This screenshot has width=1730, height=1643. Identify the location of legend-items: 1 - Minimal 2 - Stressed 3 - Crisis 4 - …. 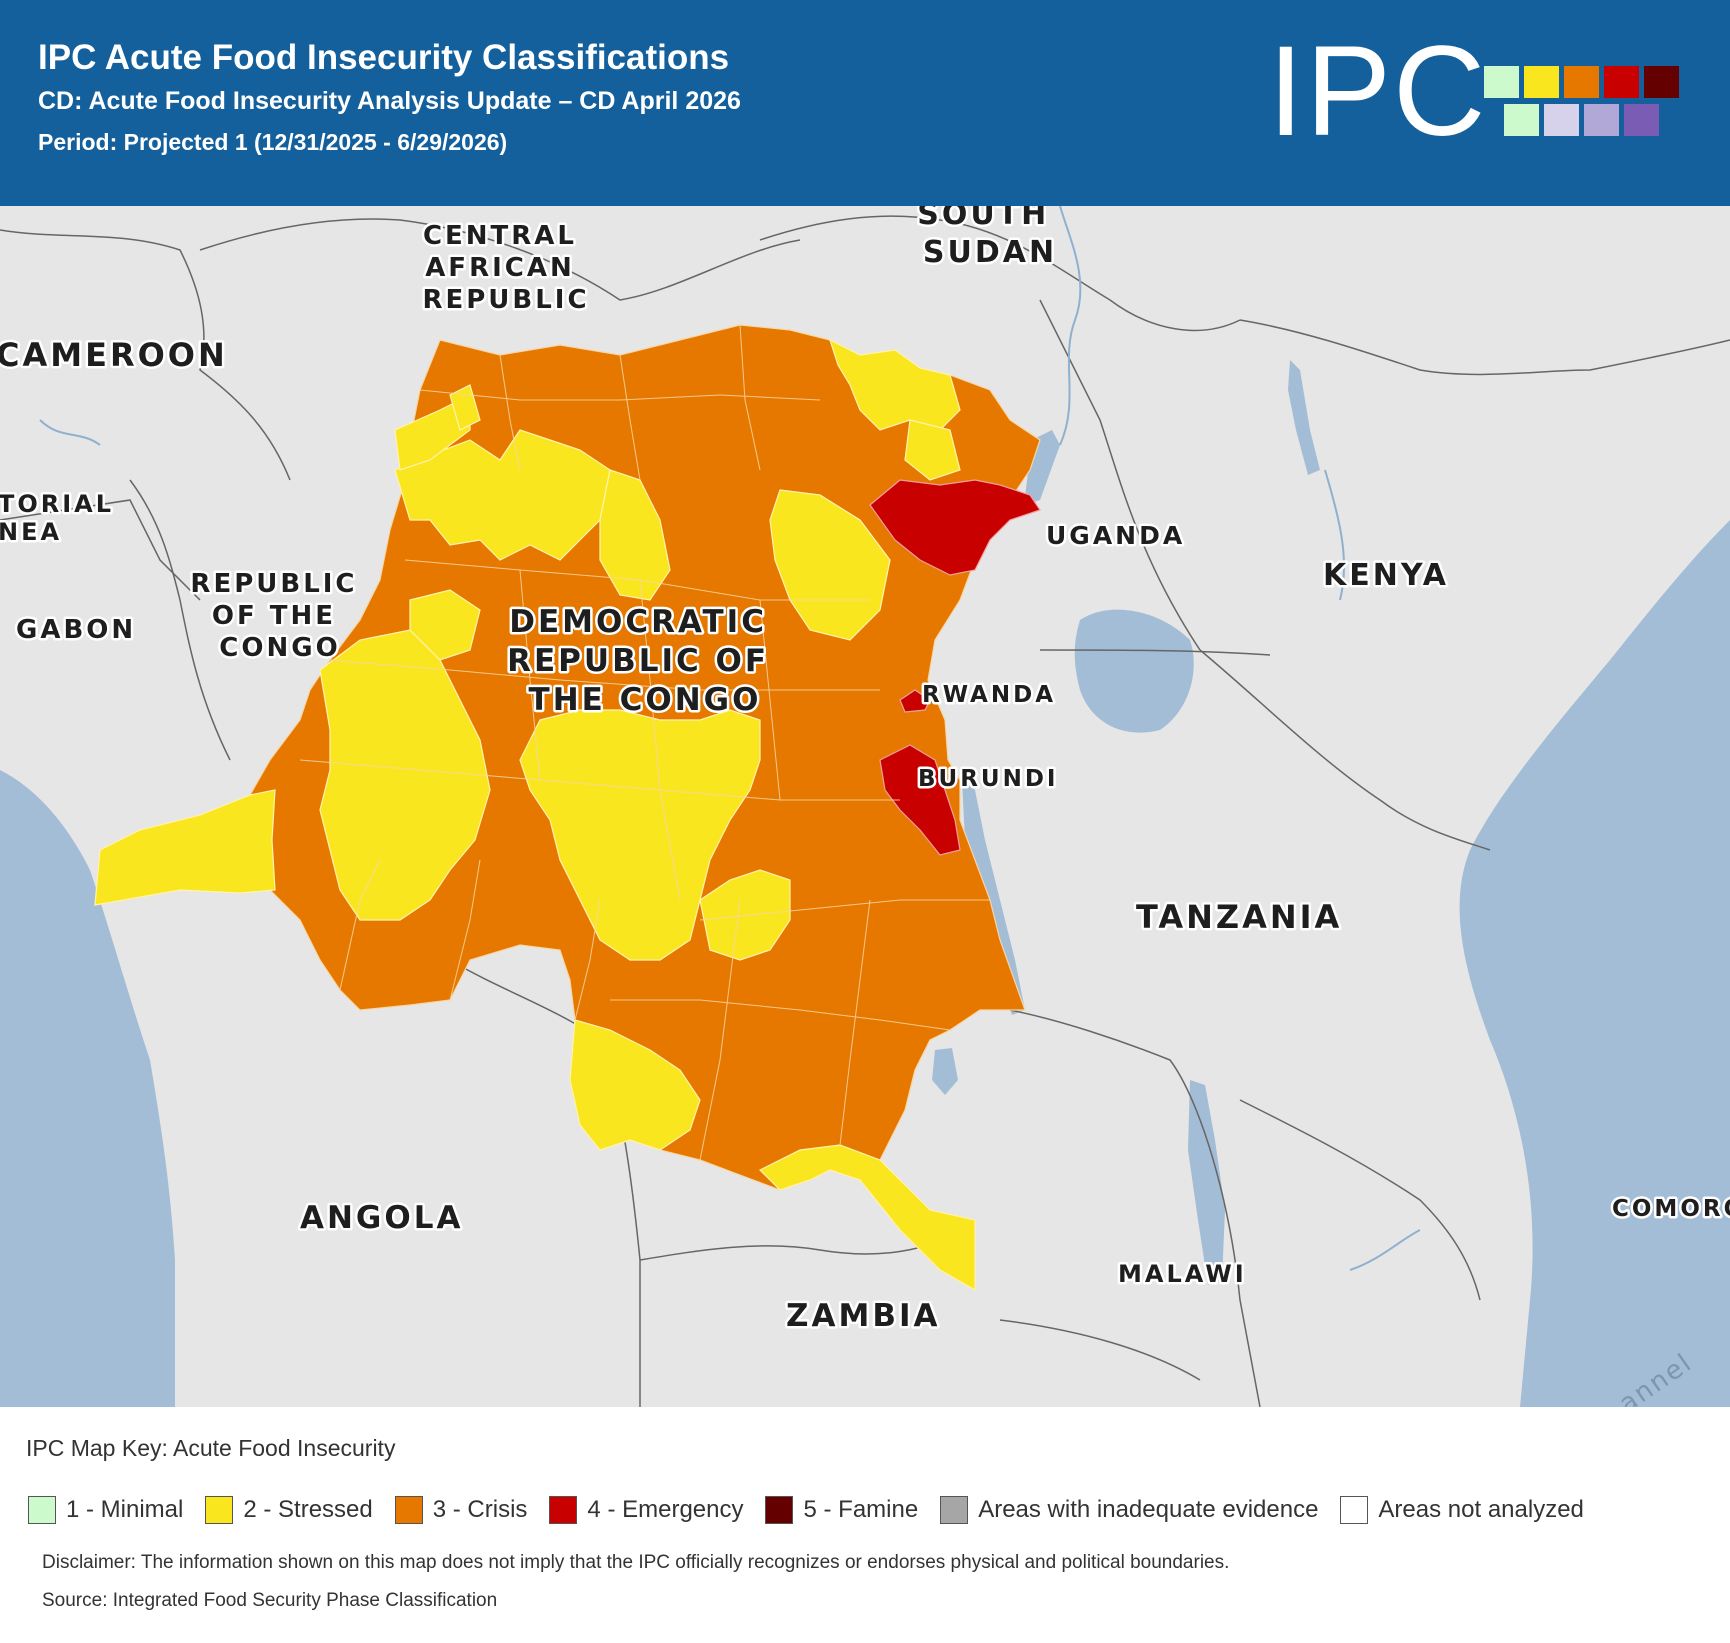
(817, 1510).